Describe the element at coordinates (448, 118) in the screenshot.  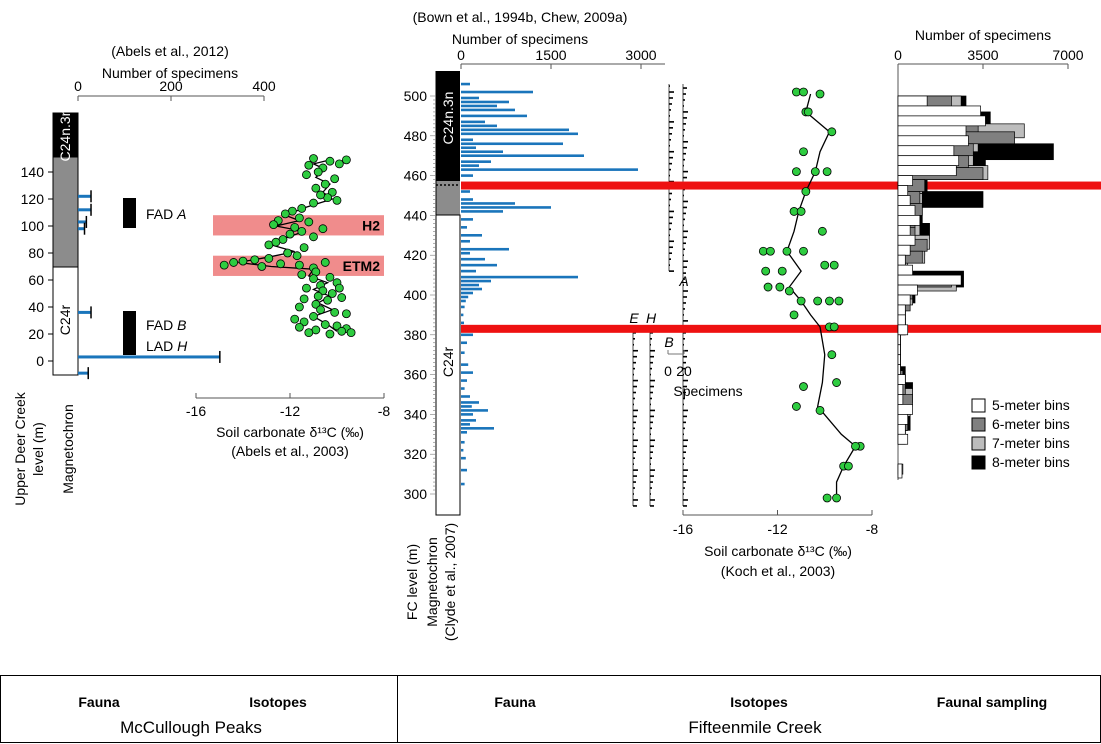
I see `fc-chron-label-c24n3n: C24n.3n` at that location.